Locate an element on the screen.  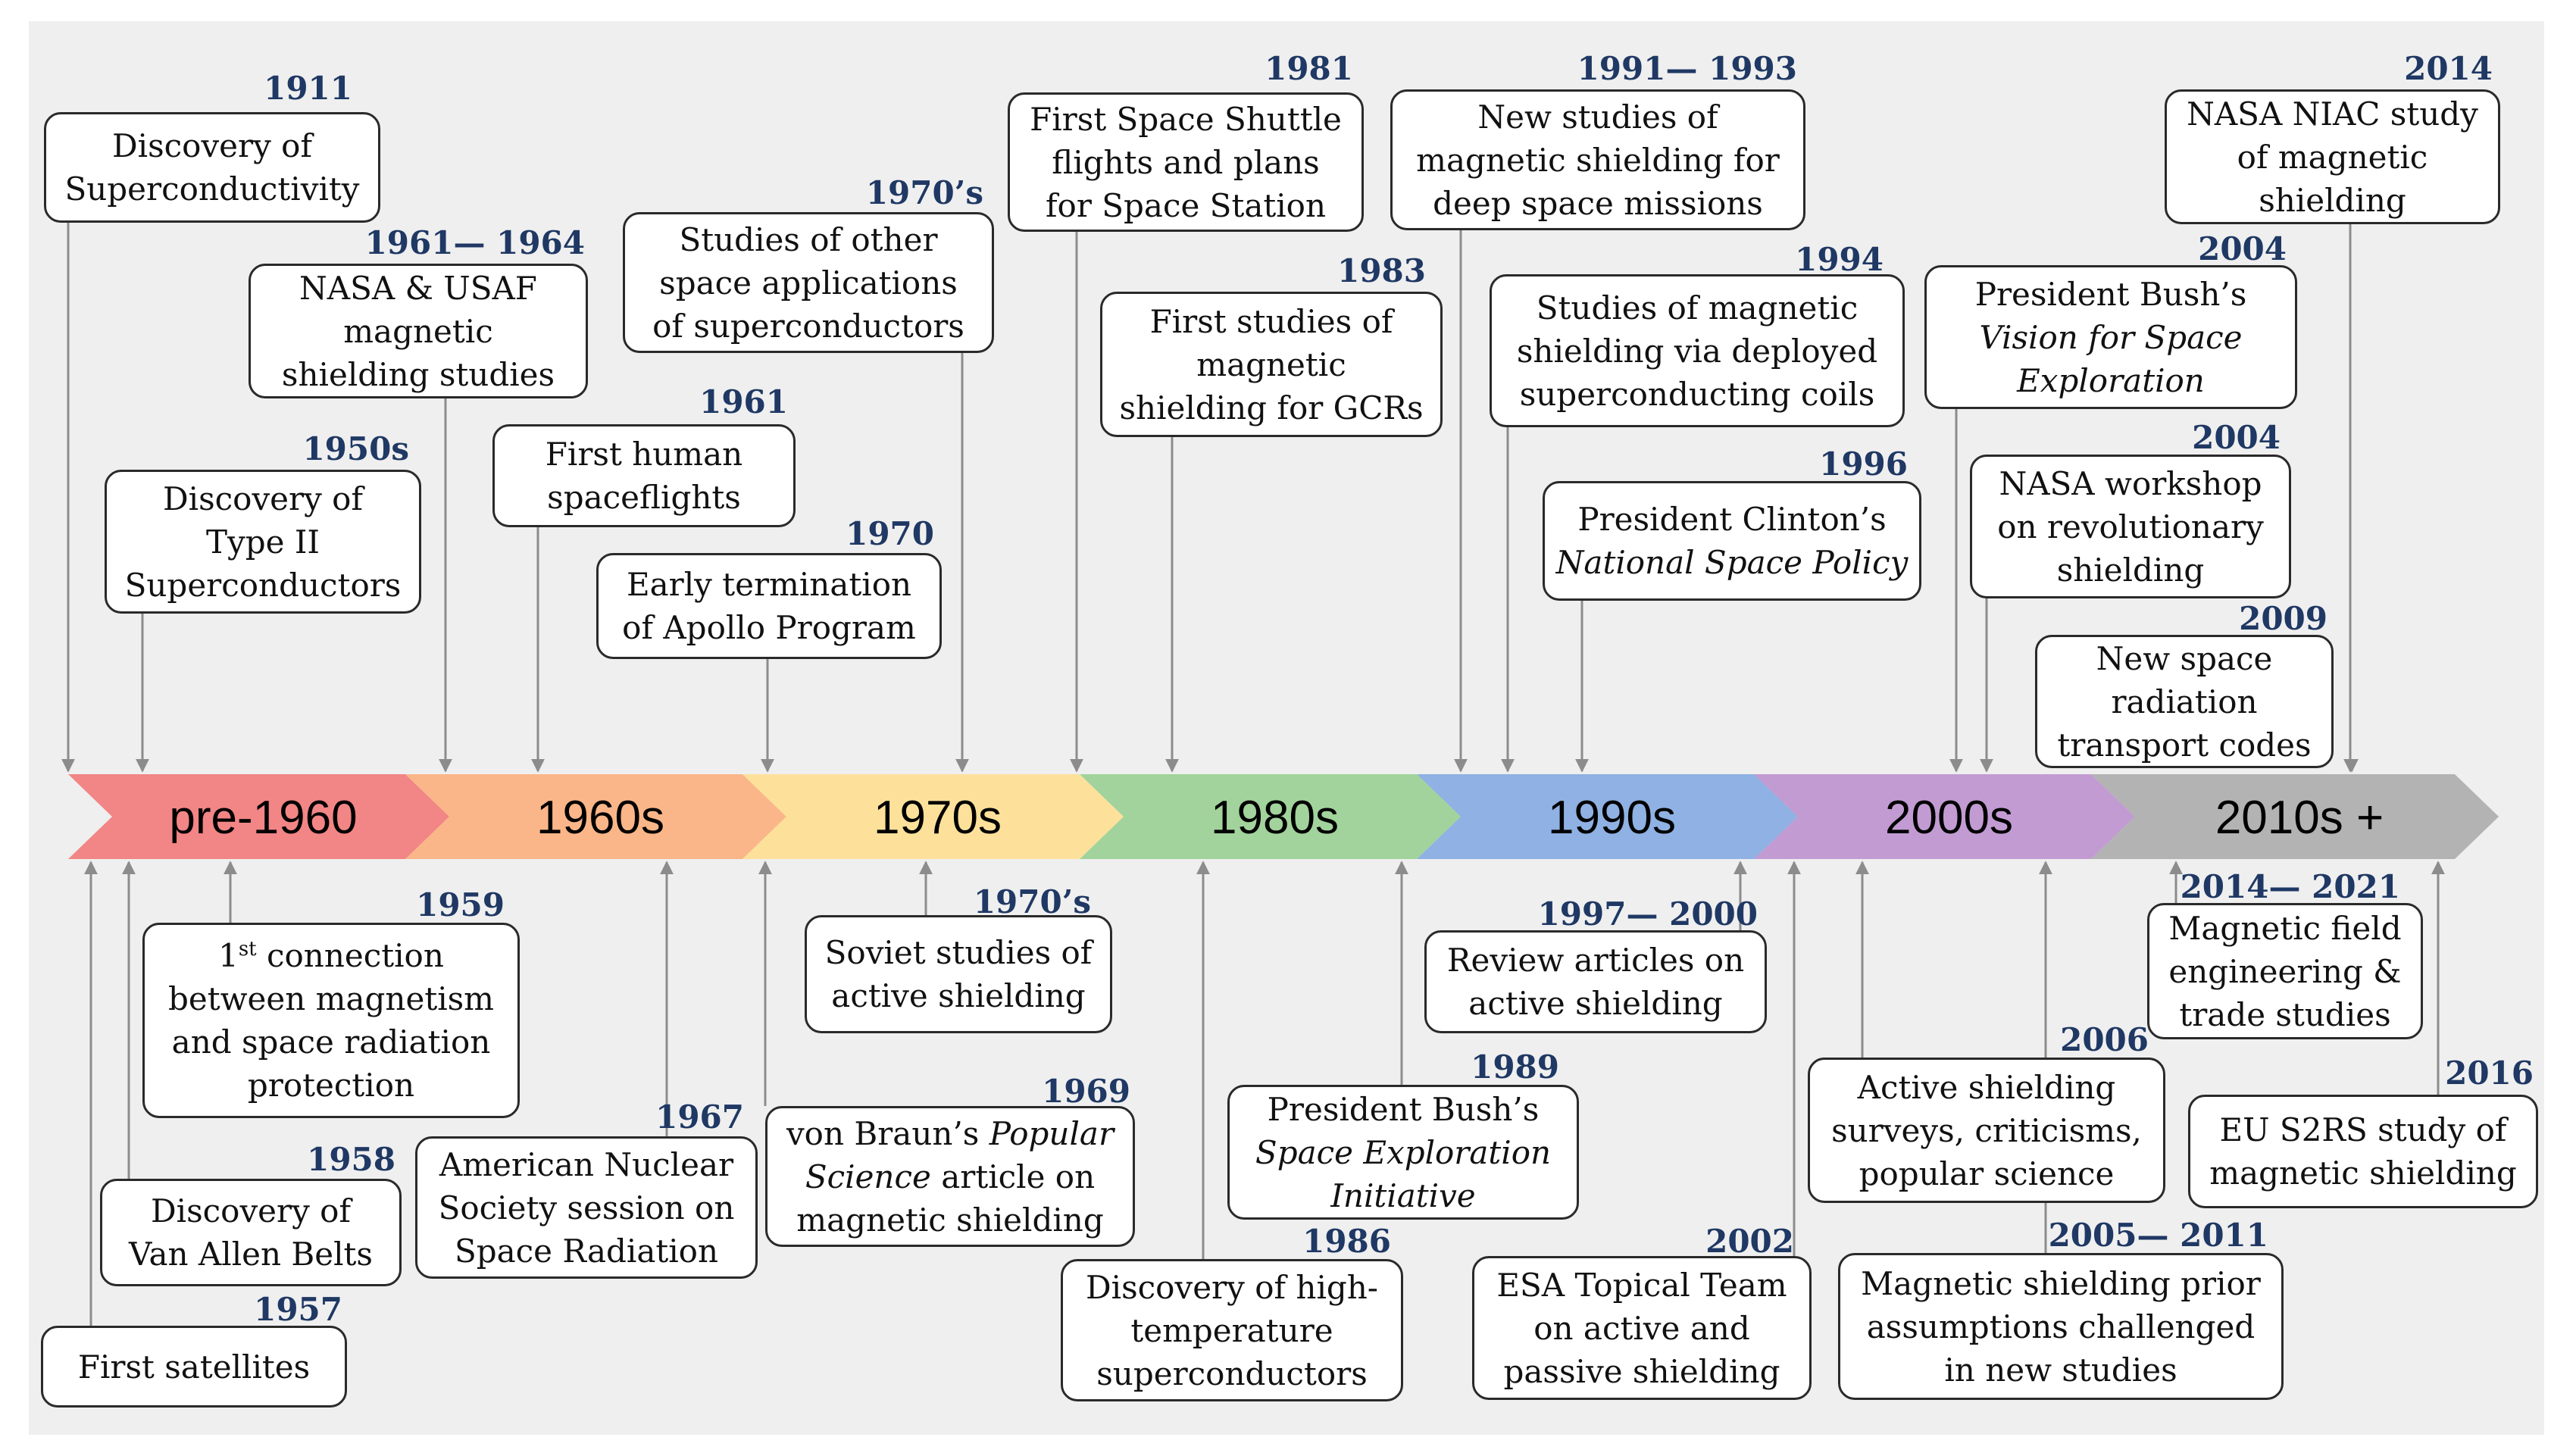
event-year: 1969 is located at coordinates (1086, 1091).